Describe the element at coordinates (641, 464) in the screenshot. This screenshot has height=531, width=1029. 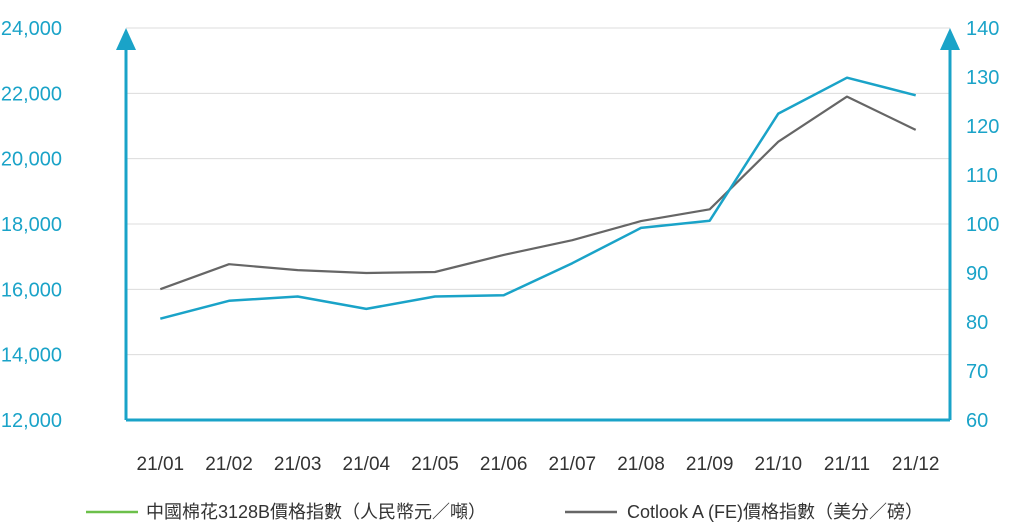
I see `x-tick-label: 21/08` at that location.